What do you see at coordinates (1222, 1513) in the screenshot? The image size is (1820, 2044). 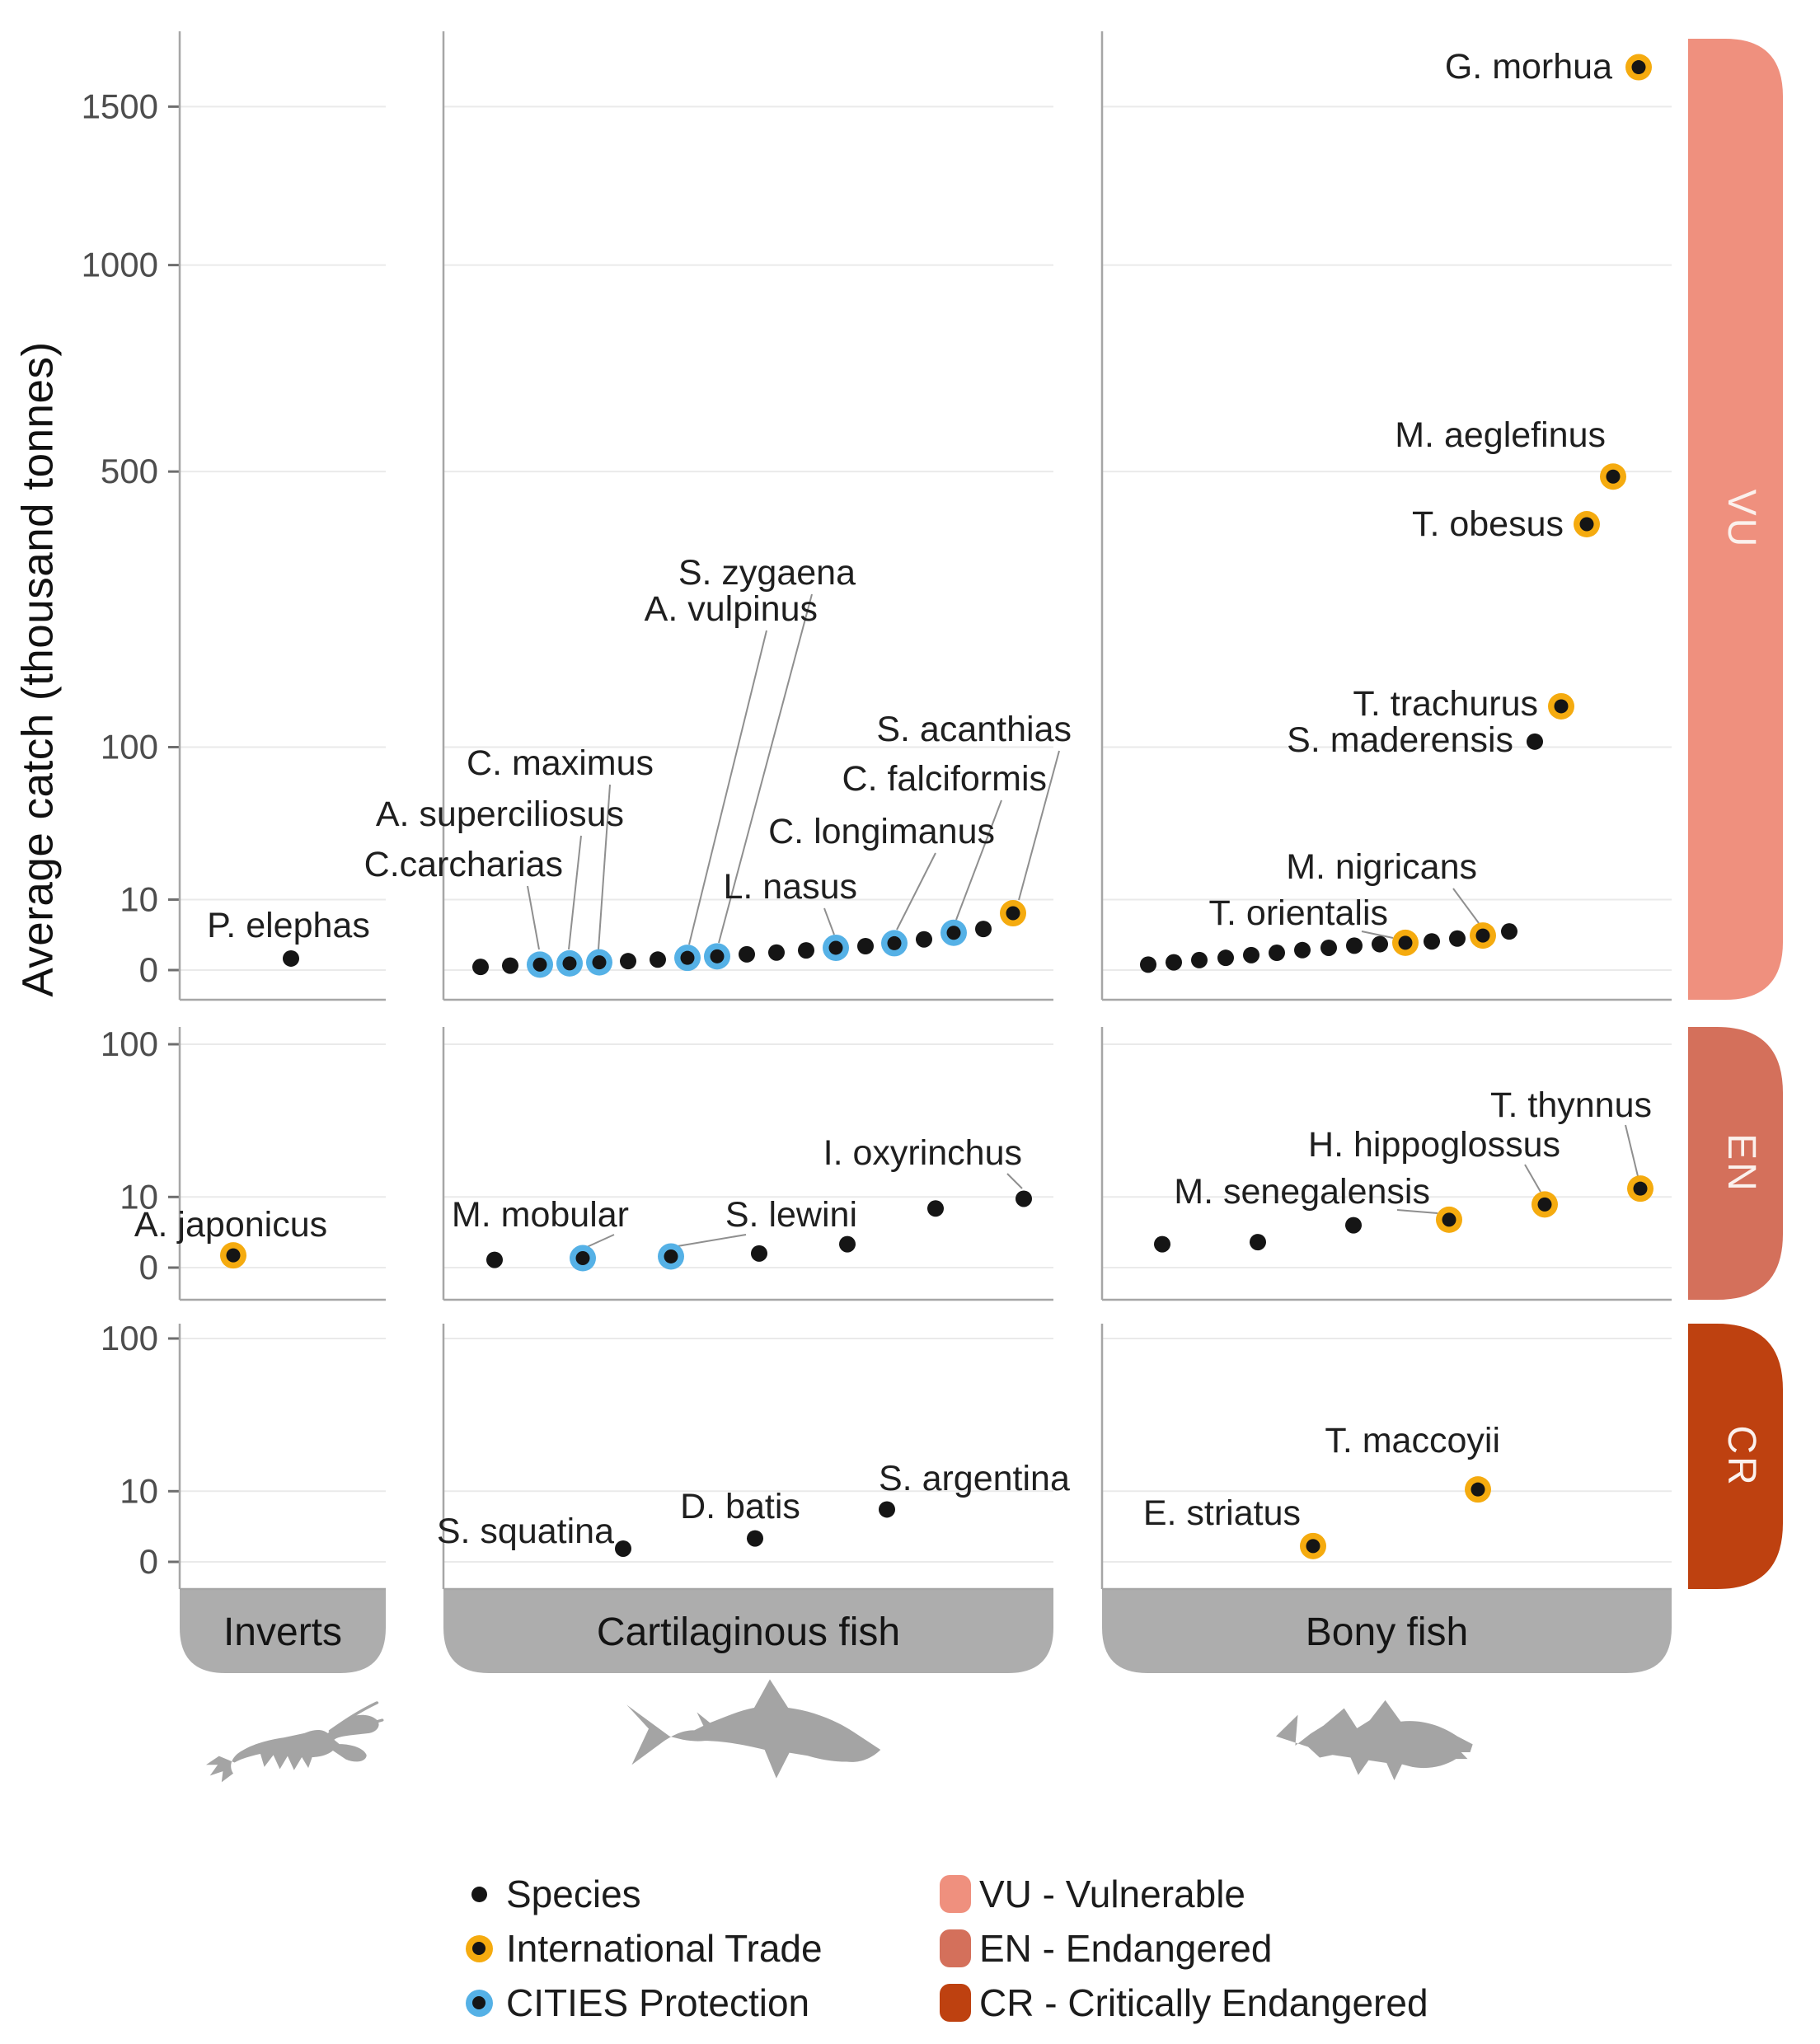 I see `label-e-striatus: E. striatus` at bounding box center [1222, 1513].